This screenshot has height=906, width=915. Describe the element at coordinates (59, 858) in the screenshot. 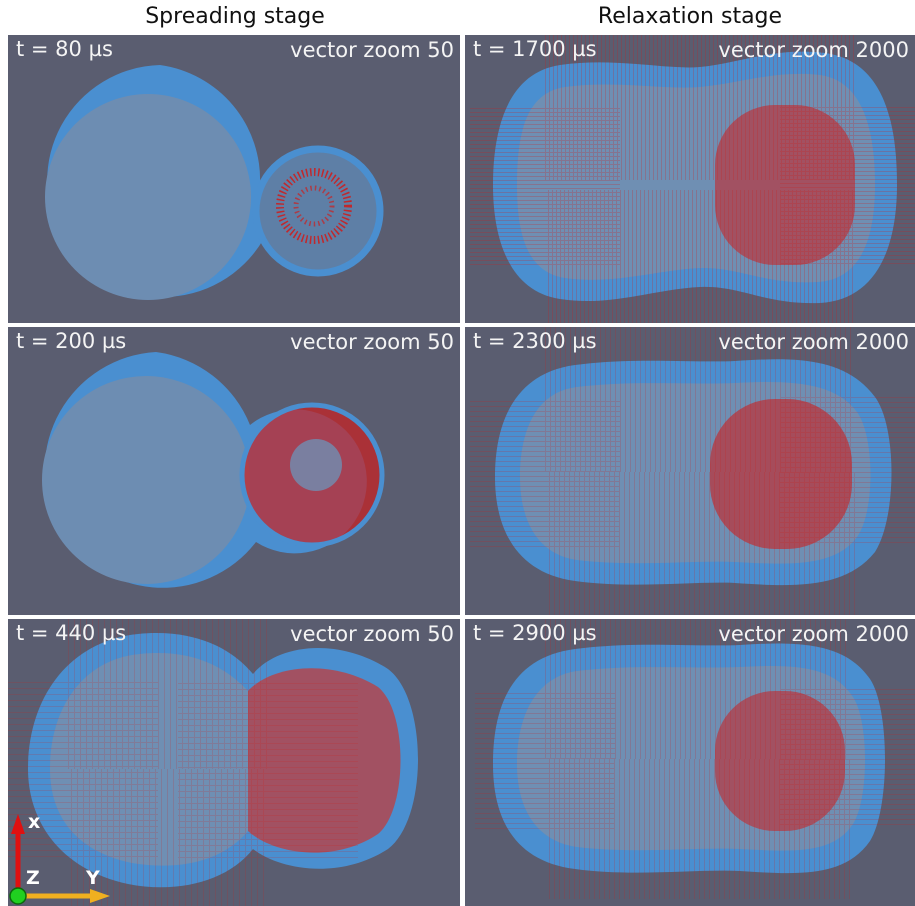

I see `axis-triad: x Z Y` at that location.